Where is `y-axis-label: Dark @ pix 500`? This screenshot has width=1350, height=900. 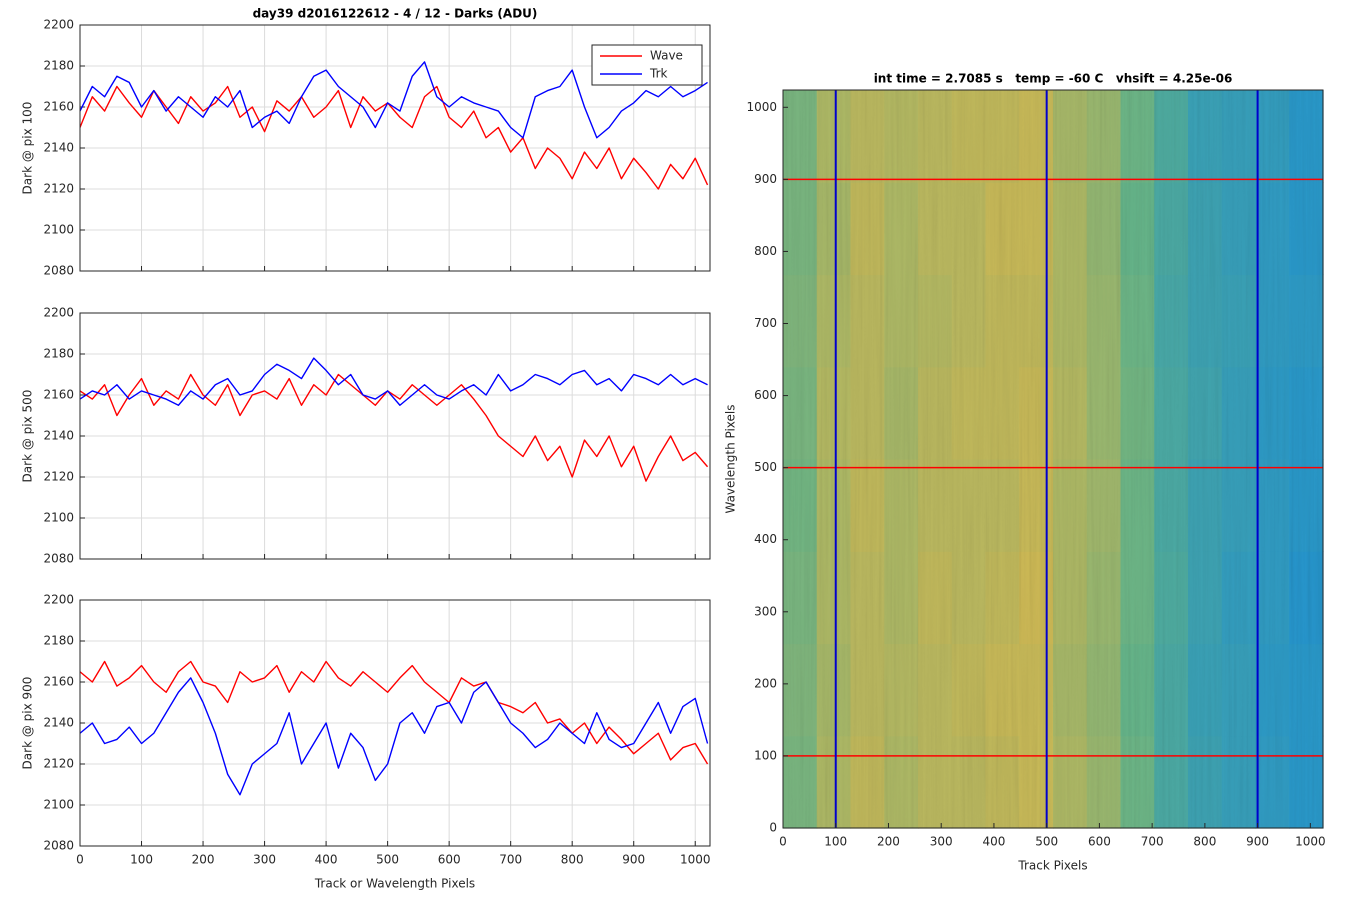 y-axis-label: Dark @ pix 500 is located at coordinates (28, 436).